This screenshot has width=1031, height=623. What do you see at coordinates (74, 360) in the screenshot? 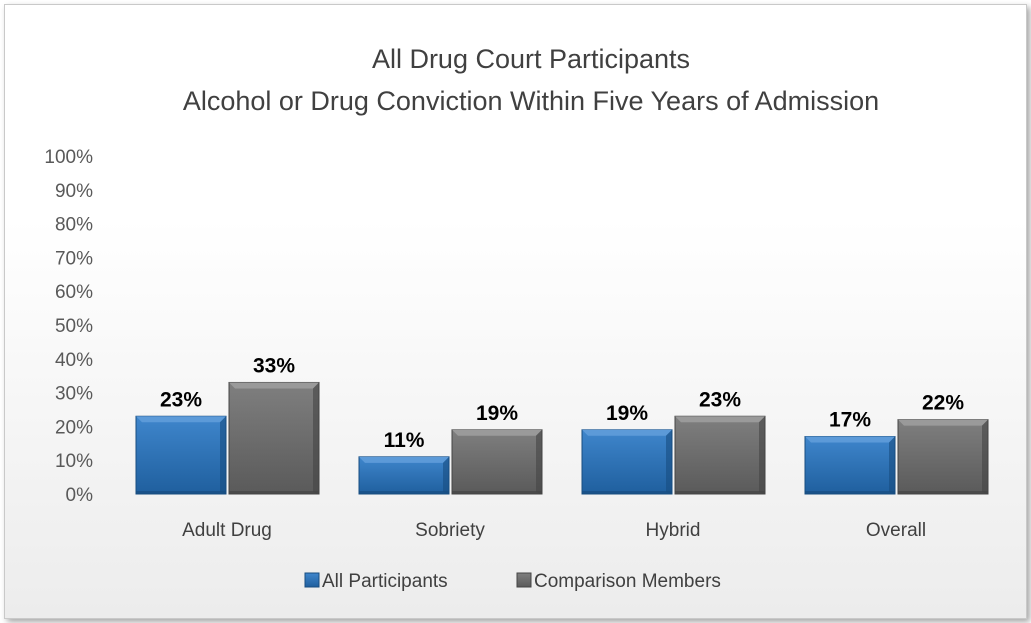
I see `y-tick-label: 40%` at bounding box center [74, 360].